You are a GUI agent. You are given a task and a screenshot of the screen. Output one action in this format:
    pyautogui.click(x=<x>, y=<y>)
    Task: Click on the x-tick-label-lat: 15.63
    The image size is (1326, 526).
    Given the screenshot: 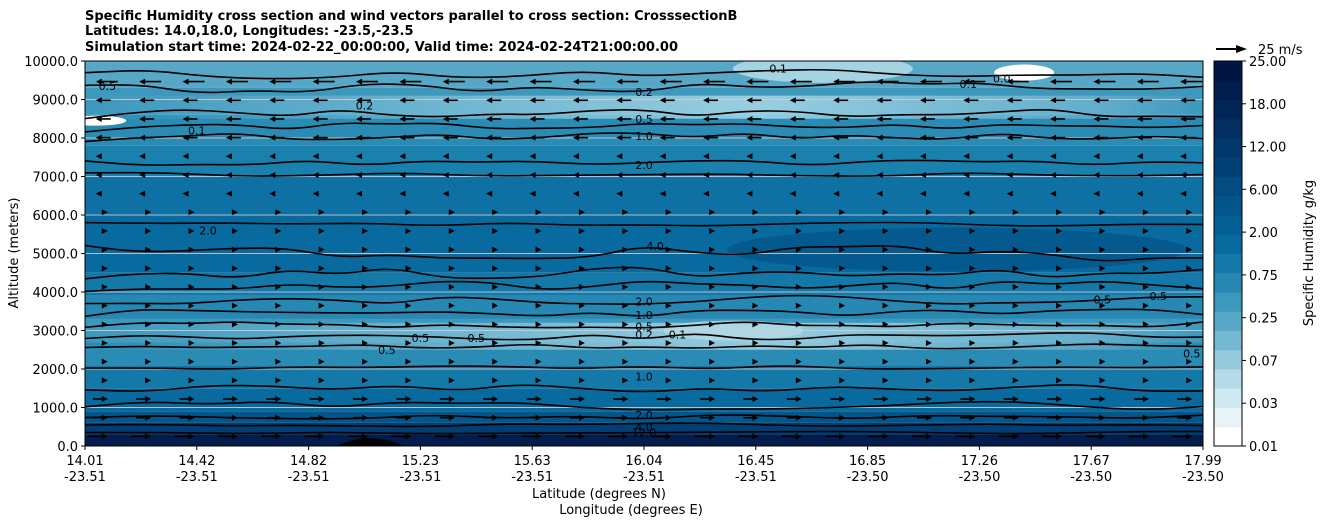 What is the action you would take?
    pyautogui.click(x=532, y=461)
    